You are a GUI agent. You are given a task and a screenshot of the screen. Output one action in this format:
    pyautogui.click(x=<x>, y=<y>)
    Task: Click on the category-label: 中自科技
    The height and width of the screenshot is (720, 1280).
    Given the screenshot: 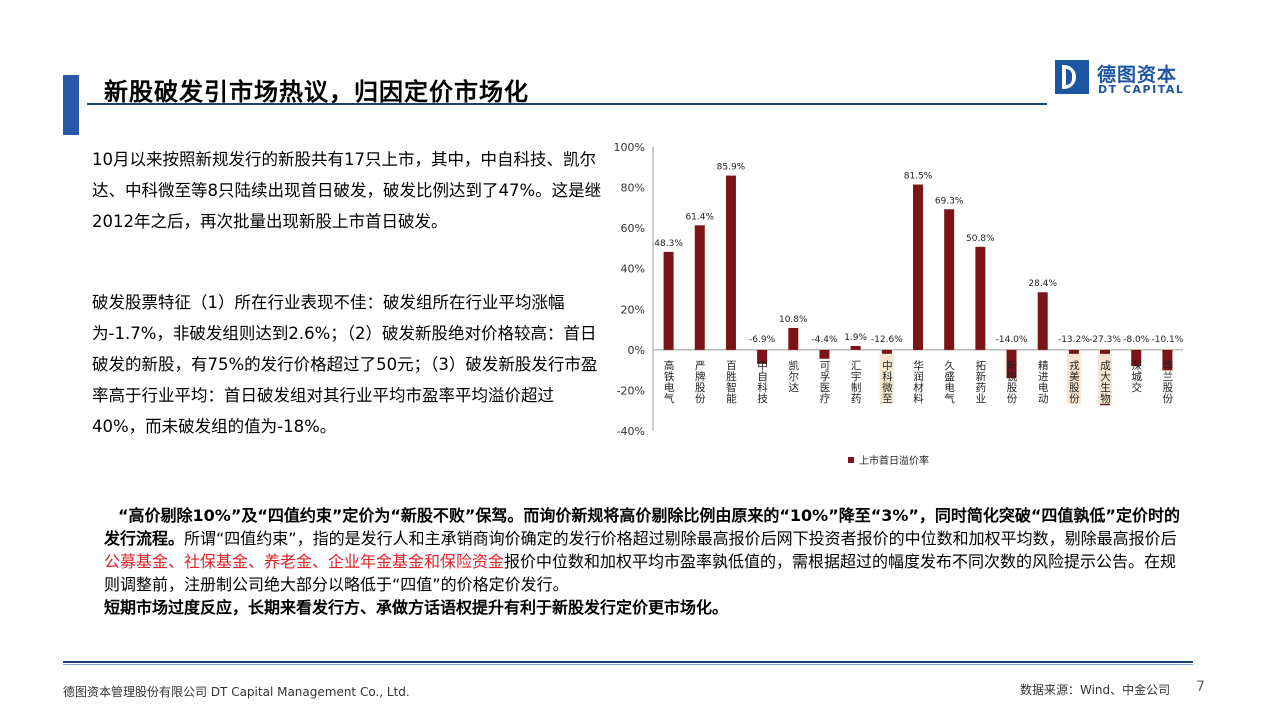 What is the action you would take?
    pyautogui.click(x=762, y=381)
    